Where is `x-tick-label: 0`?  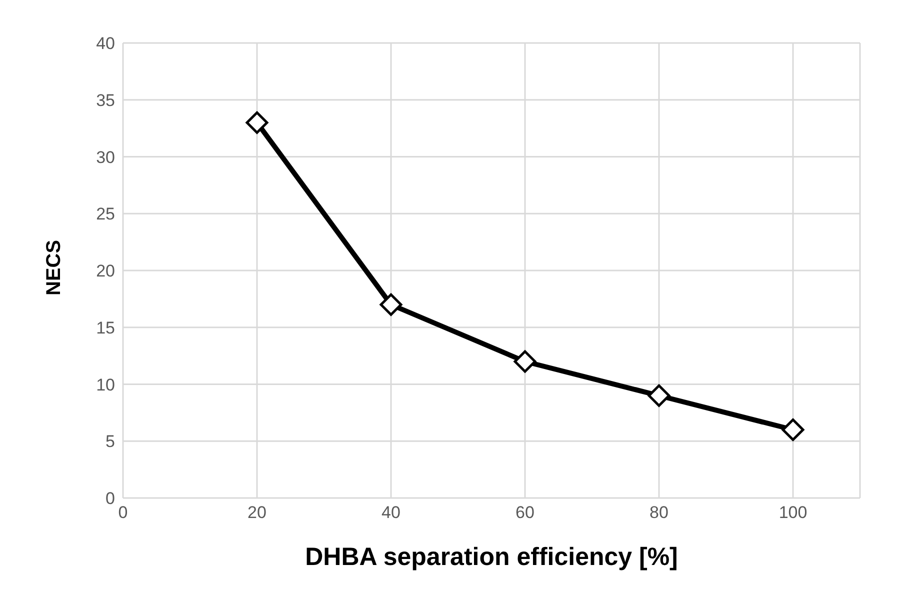 x-tick-label: 0 is located at coordinates (123, 512).